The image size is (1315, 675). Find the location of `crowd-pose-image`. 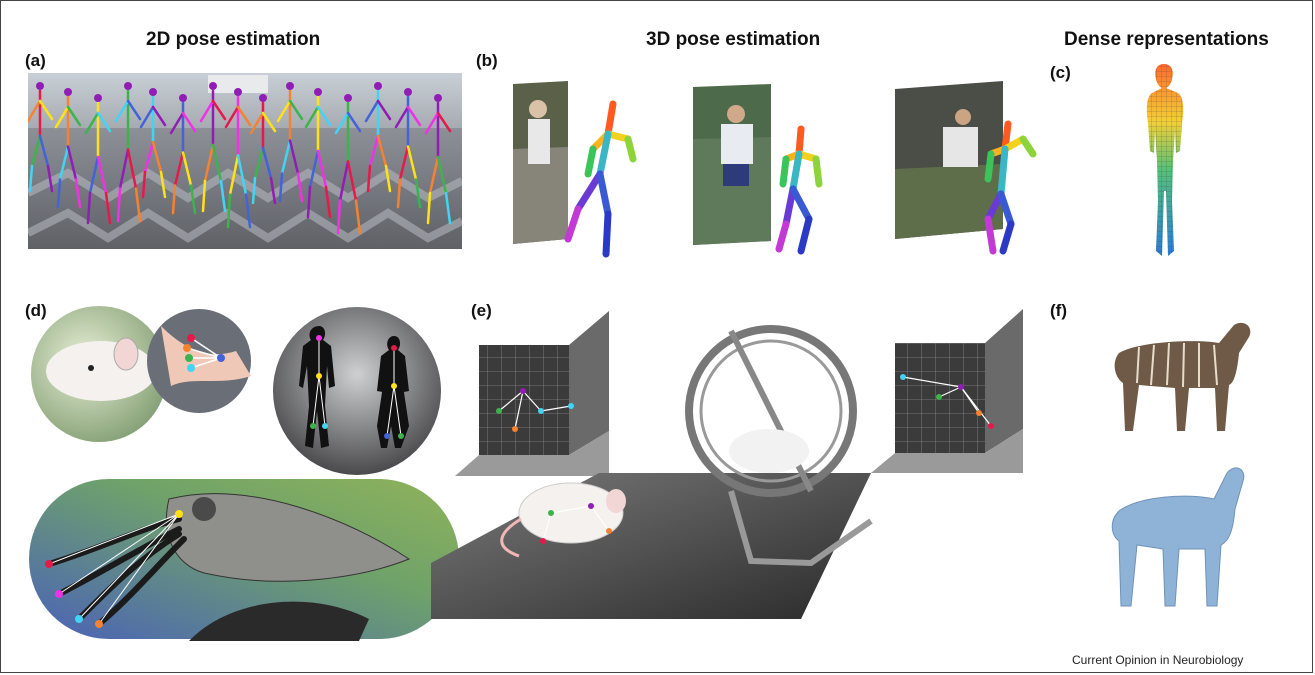

crowd-pose-image is located at coordinates (245, 161).